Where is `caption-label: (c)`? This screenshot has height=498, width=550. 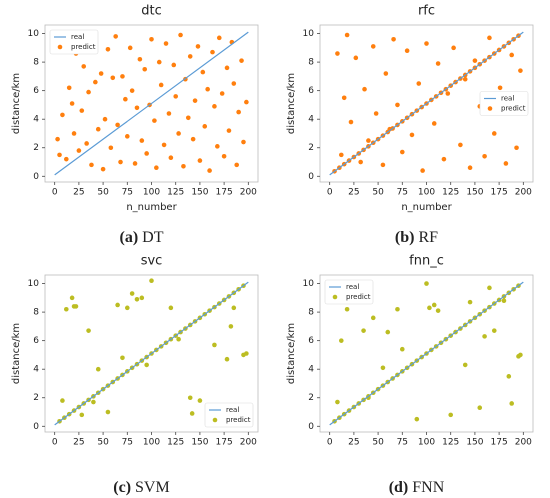 caption-label: (c) is located at coordinates (122, 487).